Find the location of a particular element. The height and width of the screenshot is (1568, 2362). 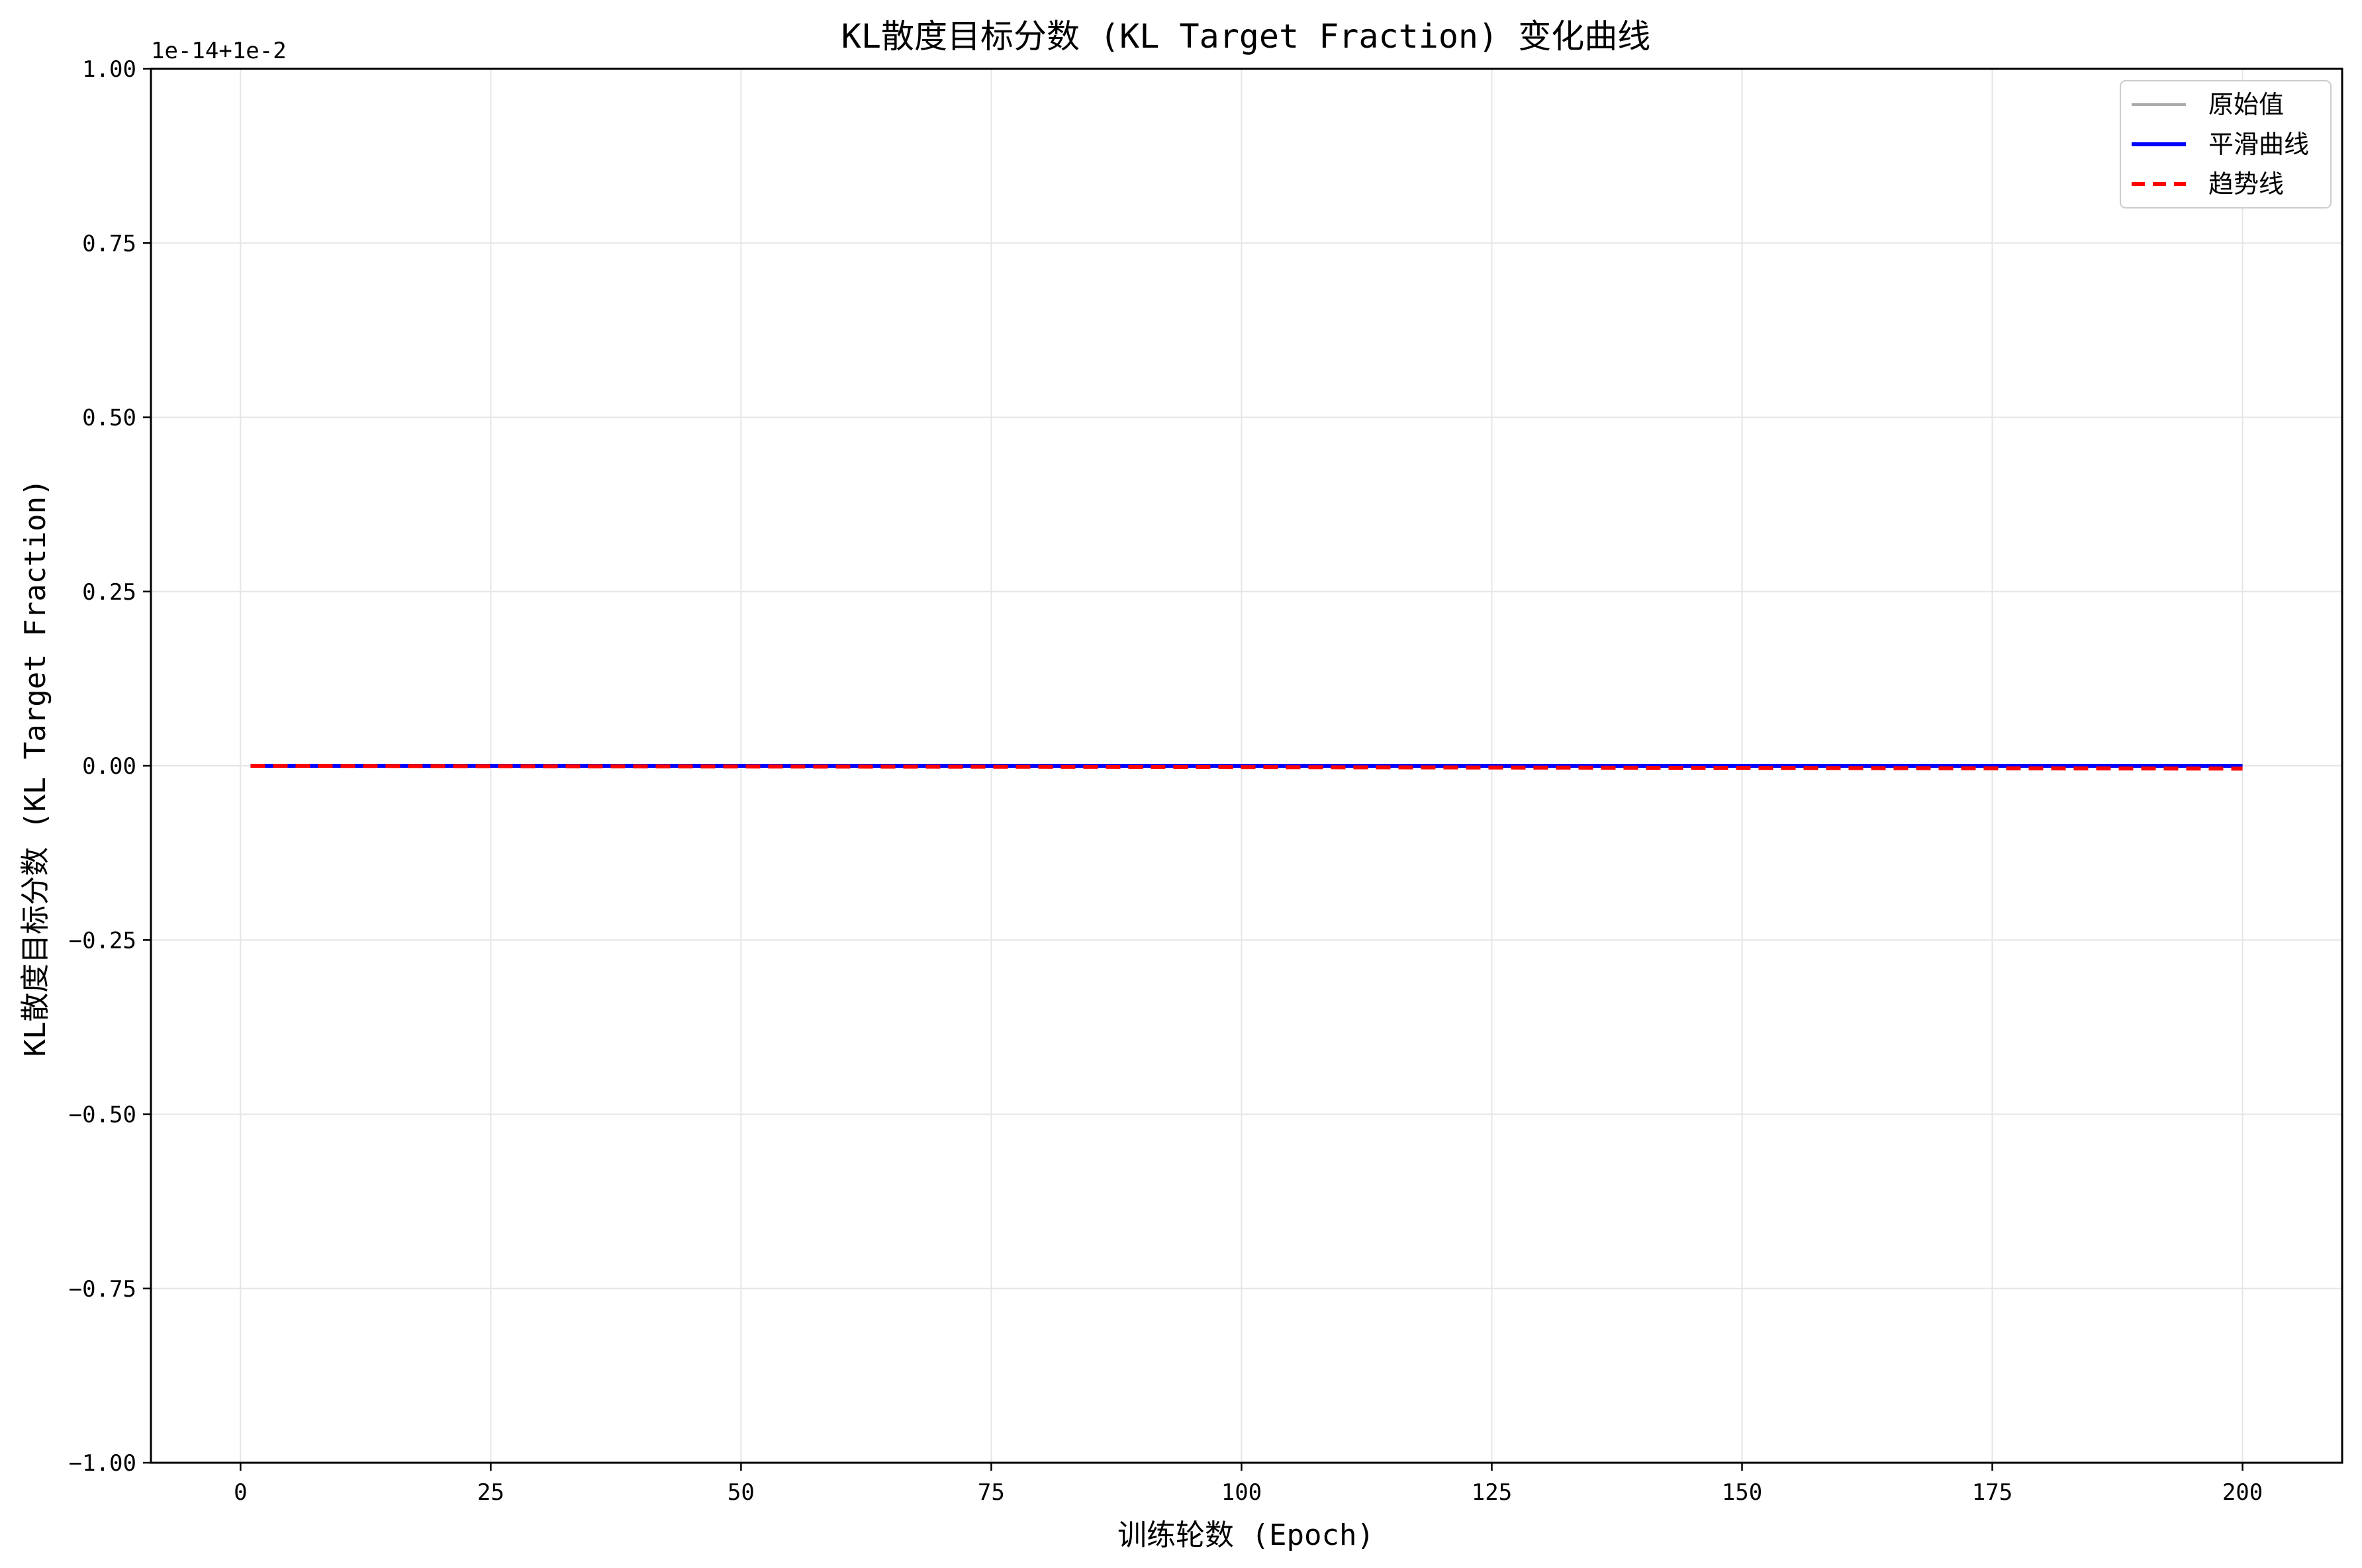

x-tick-label: 175 is located at coordinates (1992, 1492).